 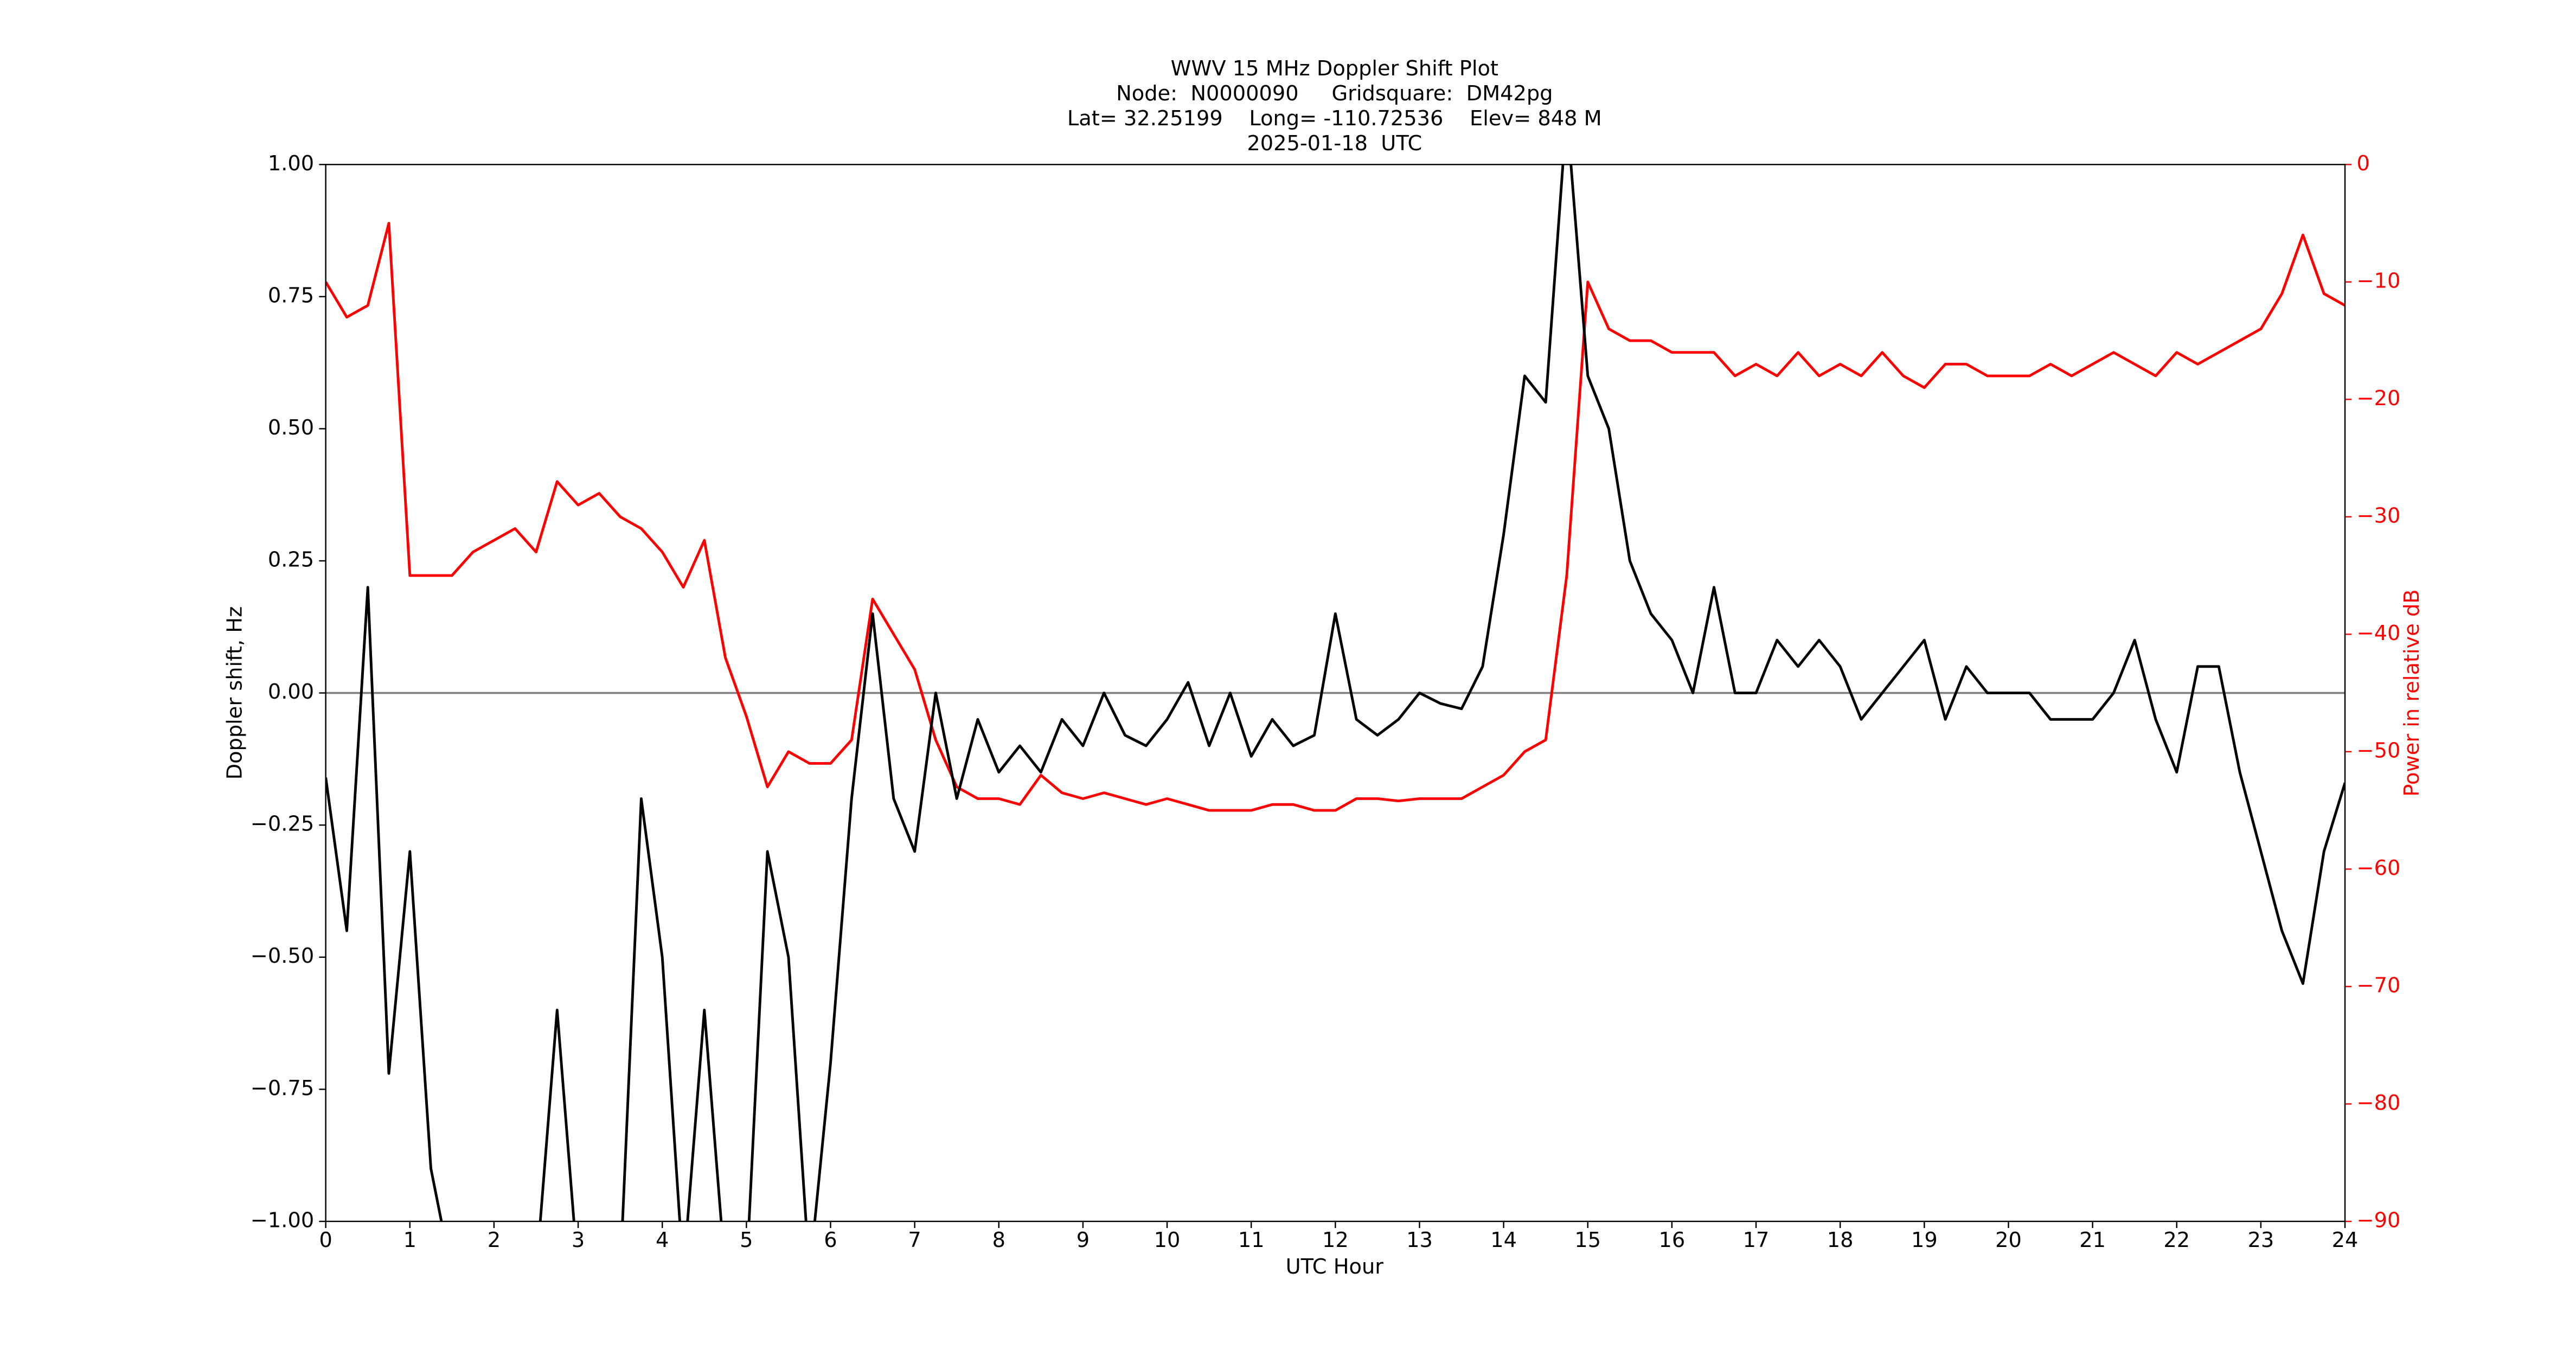 What do you see at coordinates (1336, 1240) in the screenshot?
I see `x-tick-label: 12` at bounding box center [1336, 1240].